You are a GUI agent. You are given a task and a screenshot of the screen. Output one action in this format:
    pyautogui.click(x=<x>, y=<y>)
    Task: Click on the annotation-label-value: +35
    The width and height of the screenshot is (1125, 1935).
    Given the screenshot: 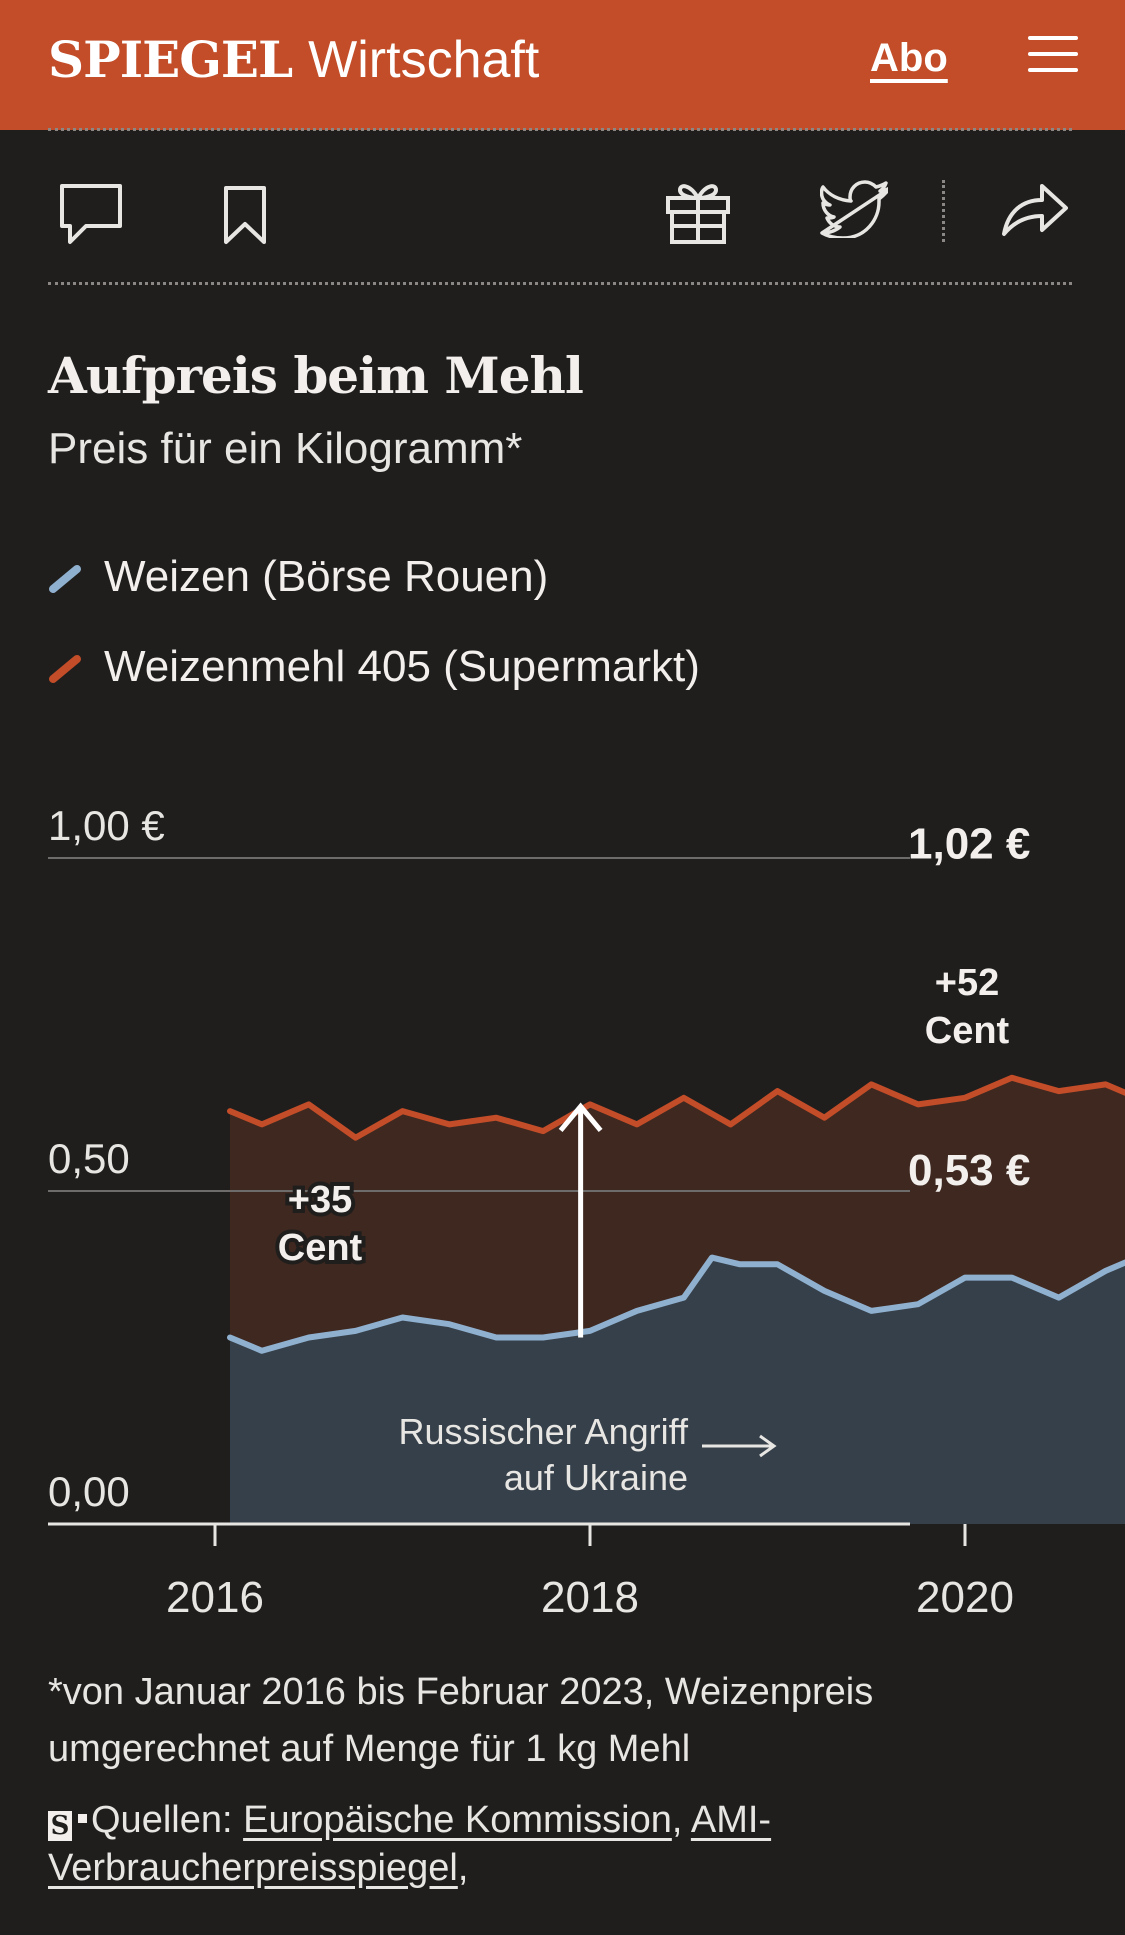 What is the action you would take?
    pyautogui.click(x=320, y=1200)
    